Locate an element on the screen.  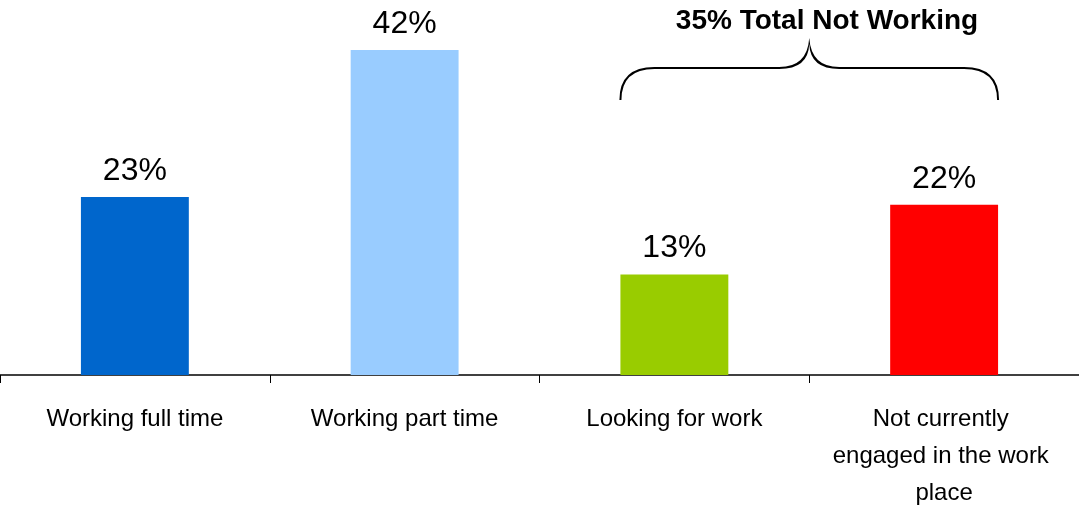
data-label: 13% is located at coordinates (674, 246).